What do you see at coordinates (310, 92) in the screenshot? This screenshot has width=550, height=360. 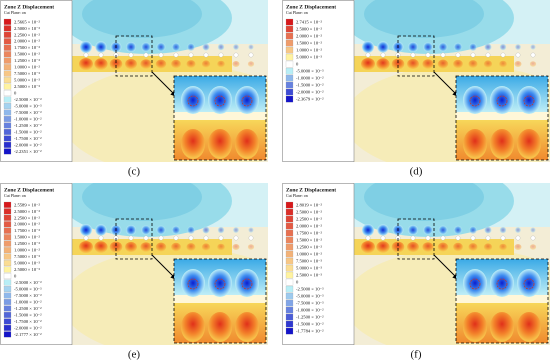 I see `legend-entry: -2.0000 × 10⁻²` at bounding box center [310, 92].